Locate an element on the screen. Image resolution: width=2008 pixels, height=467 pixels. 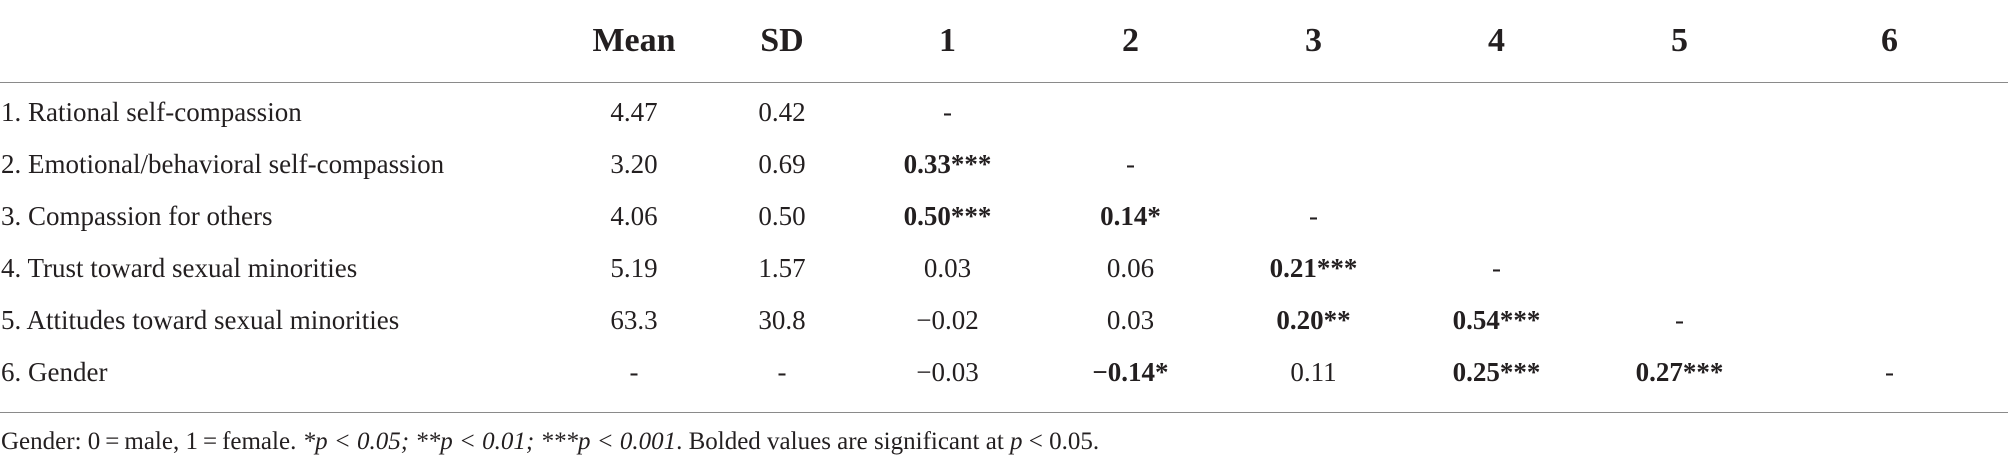
cell-r5: - is located at coordinates (1679, 319).